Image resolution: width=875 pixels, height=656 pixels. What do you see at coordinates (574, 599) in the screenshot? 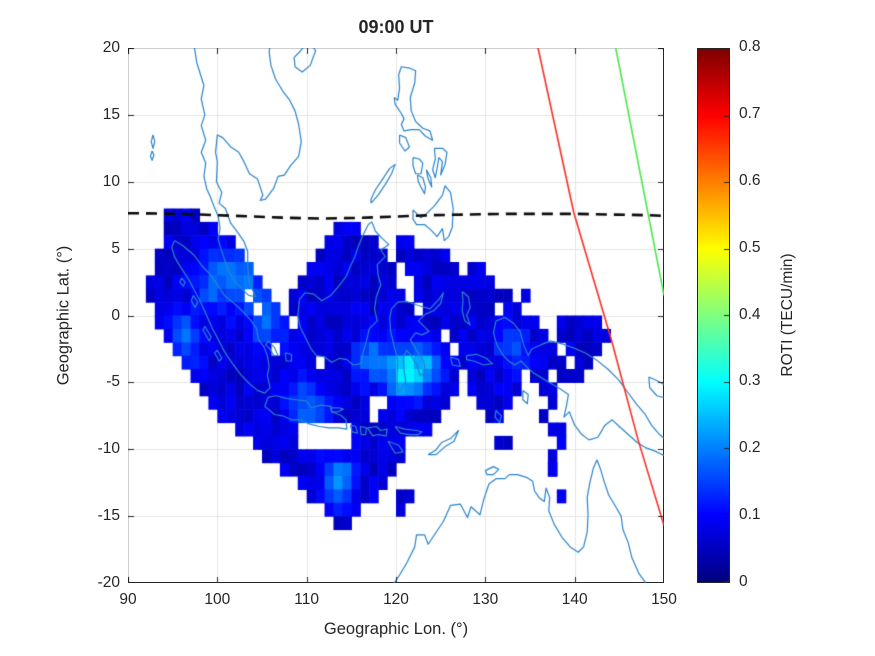
I see `x-tick-label: 140` at bounding box center [574, 599].